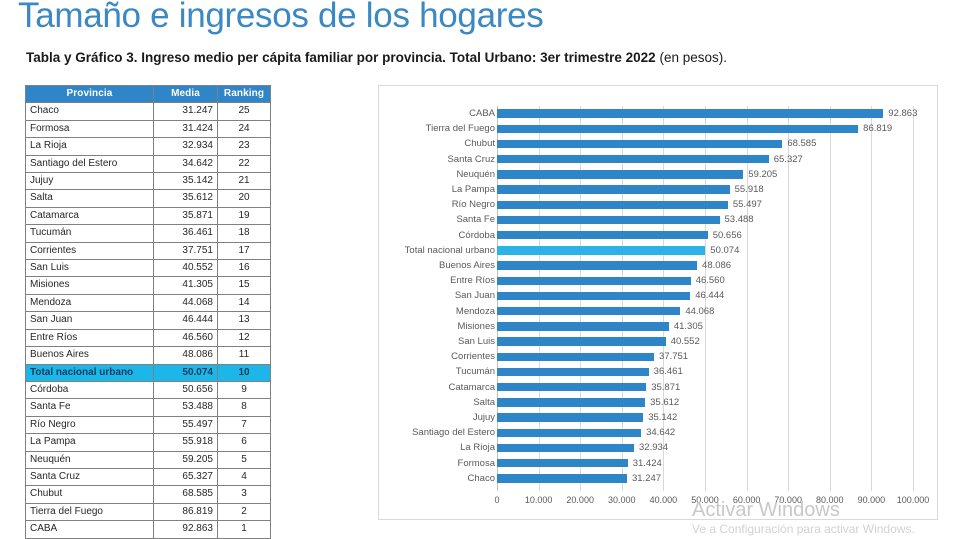 The image size is (958, 539). I want to click on chart-category-label: Corrientes, so click(473, 357).